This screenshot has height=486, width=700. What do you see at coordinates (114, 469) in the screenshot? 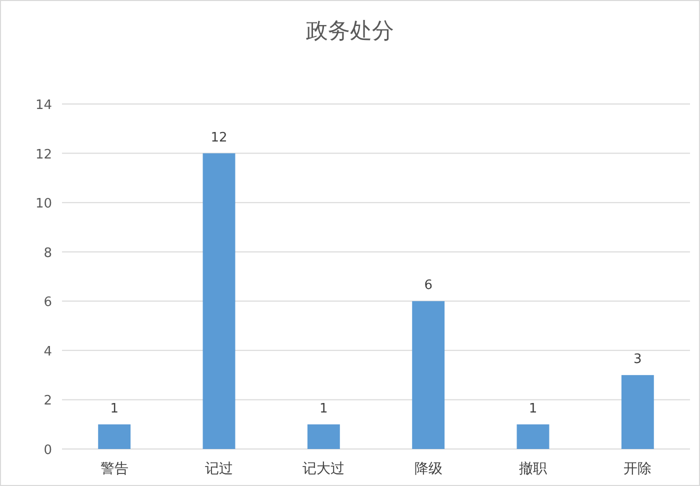
I see `x-tick-label: 警告` at bounding box center [114, 469].